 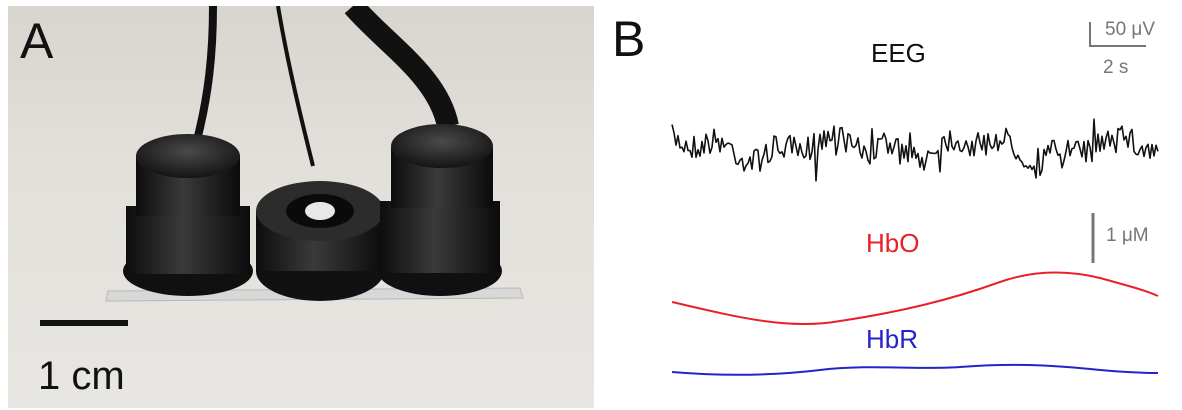 I want to click on eeg-trace, so click(x=915, y=150).